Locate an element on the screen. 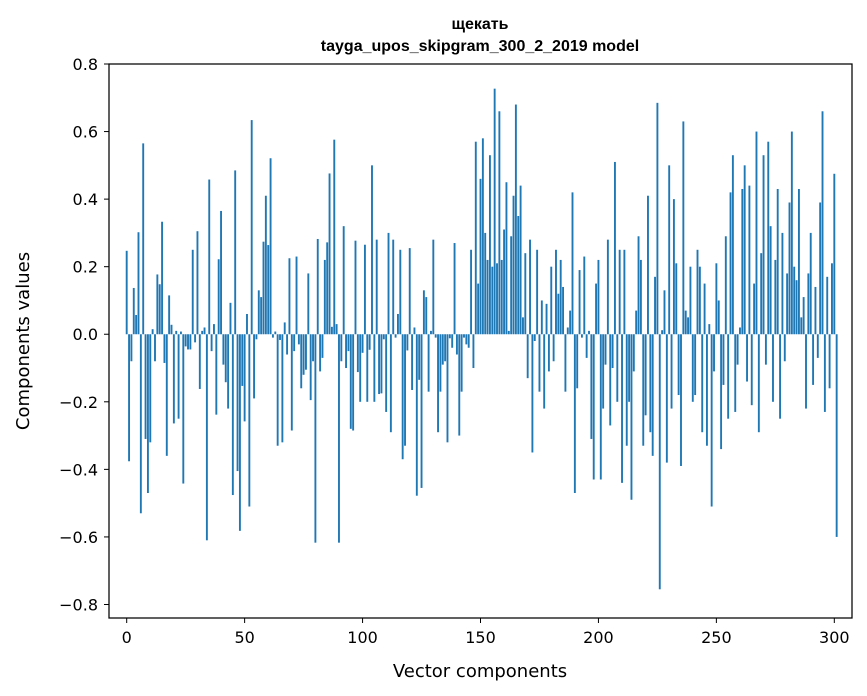  x-axis-label: Vector components is located at coordinates (480, 671).